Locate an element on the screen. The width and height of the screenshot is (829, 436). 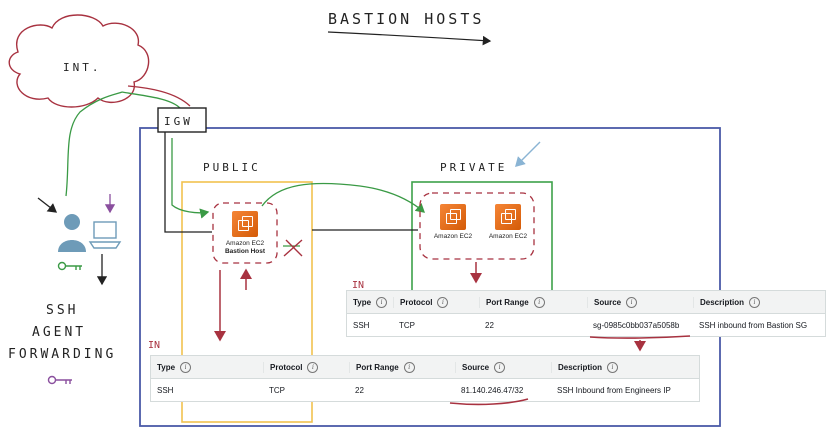
private-instance-1-node: Amazon EC2 is located at coordinates (453, 222).